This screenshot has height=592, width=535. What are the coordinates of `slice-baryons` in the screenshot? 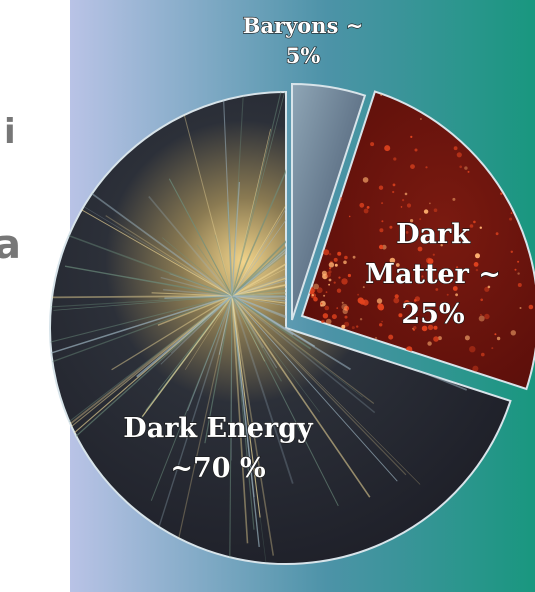 It's located at (329, 201).